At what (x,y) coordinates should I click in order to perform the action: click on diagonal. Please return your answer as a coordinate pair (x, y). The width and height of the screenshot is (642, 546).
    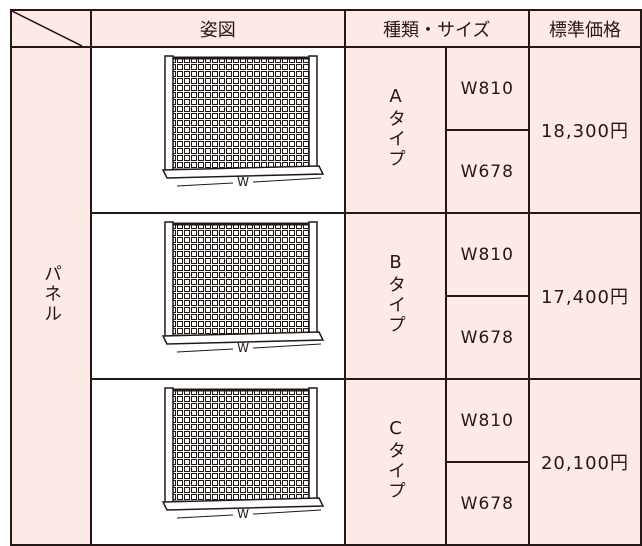
    Looking at the image, I should click on (47, 28).